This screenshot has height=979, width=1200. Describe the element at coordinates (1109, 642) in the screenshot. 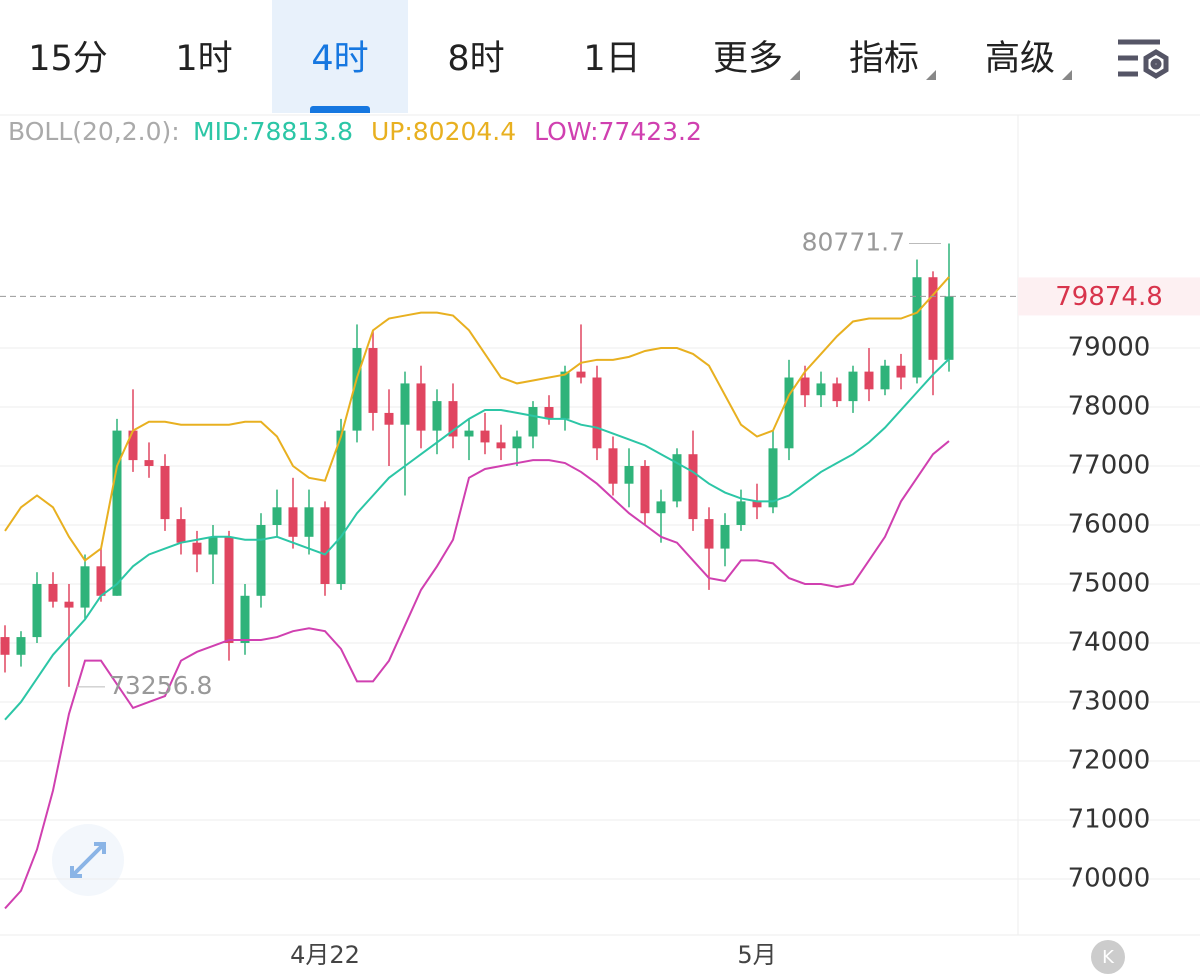

I see `y-tick-label: 74000` at that location.